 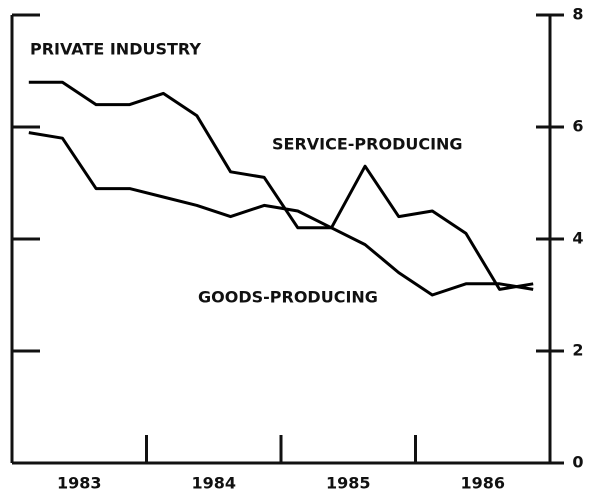 What do you see at coordinates (577, 126) in the screenshot?
I see `y-tick-label: 6` at bounding box center [577, 126].